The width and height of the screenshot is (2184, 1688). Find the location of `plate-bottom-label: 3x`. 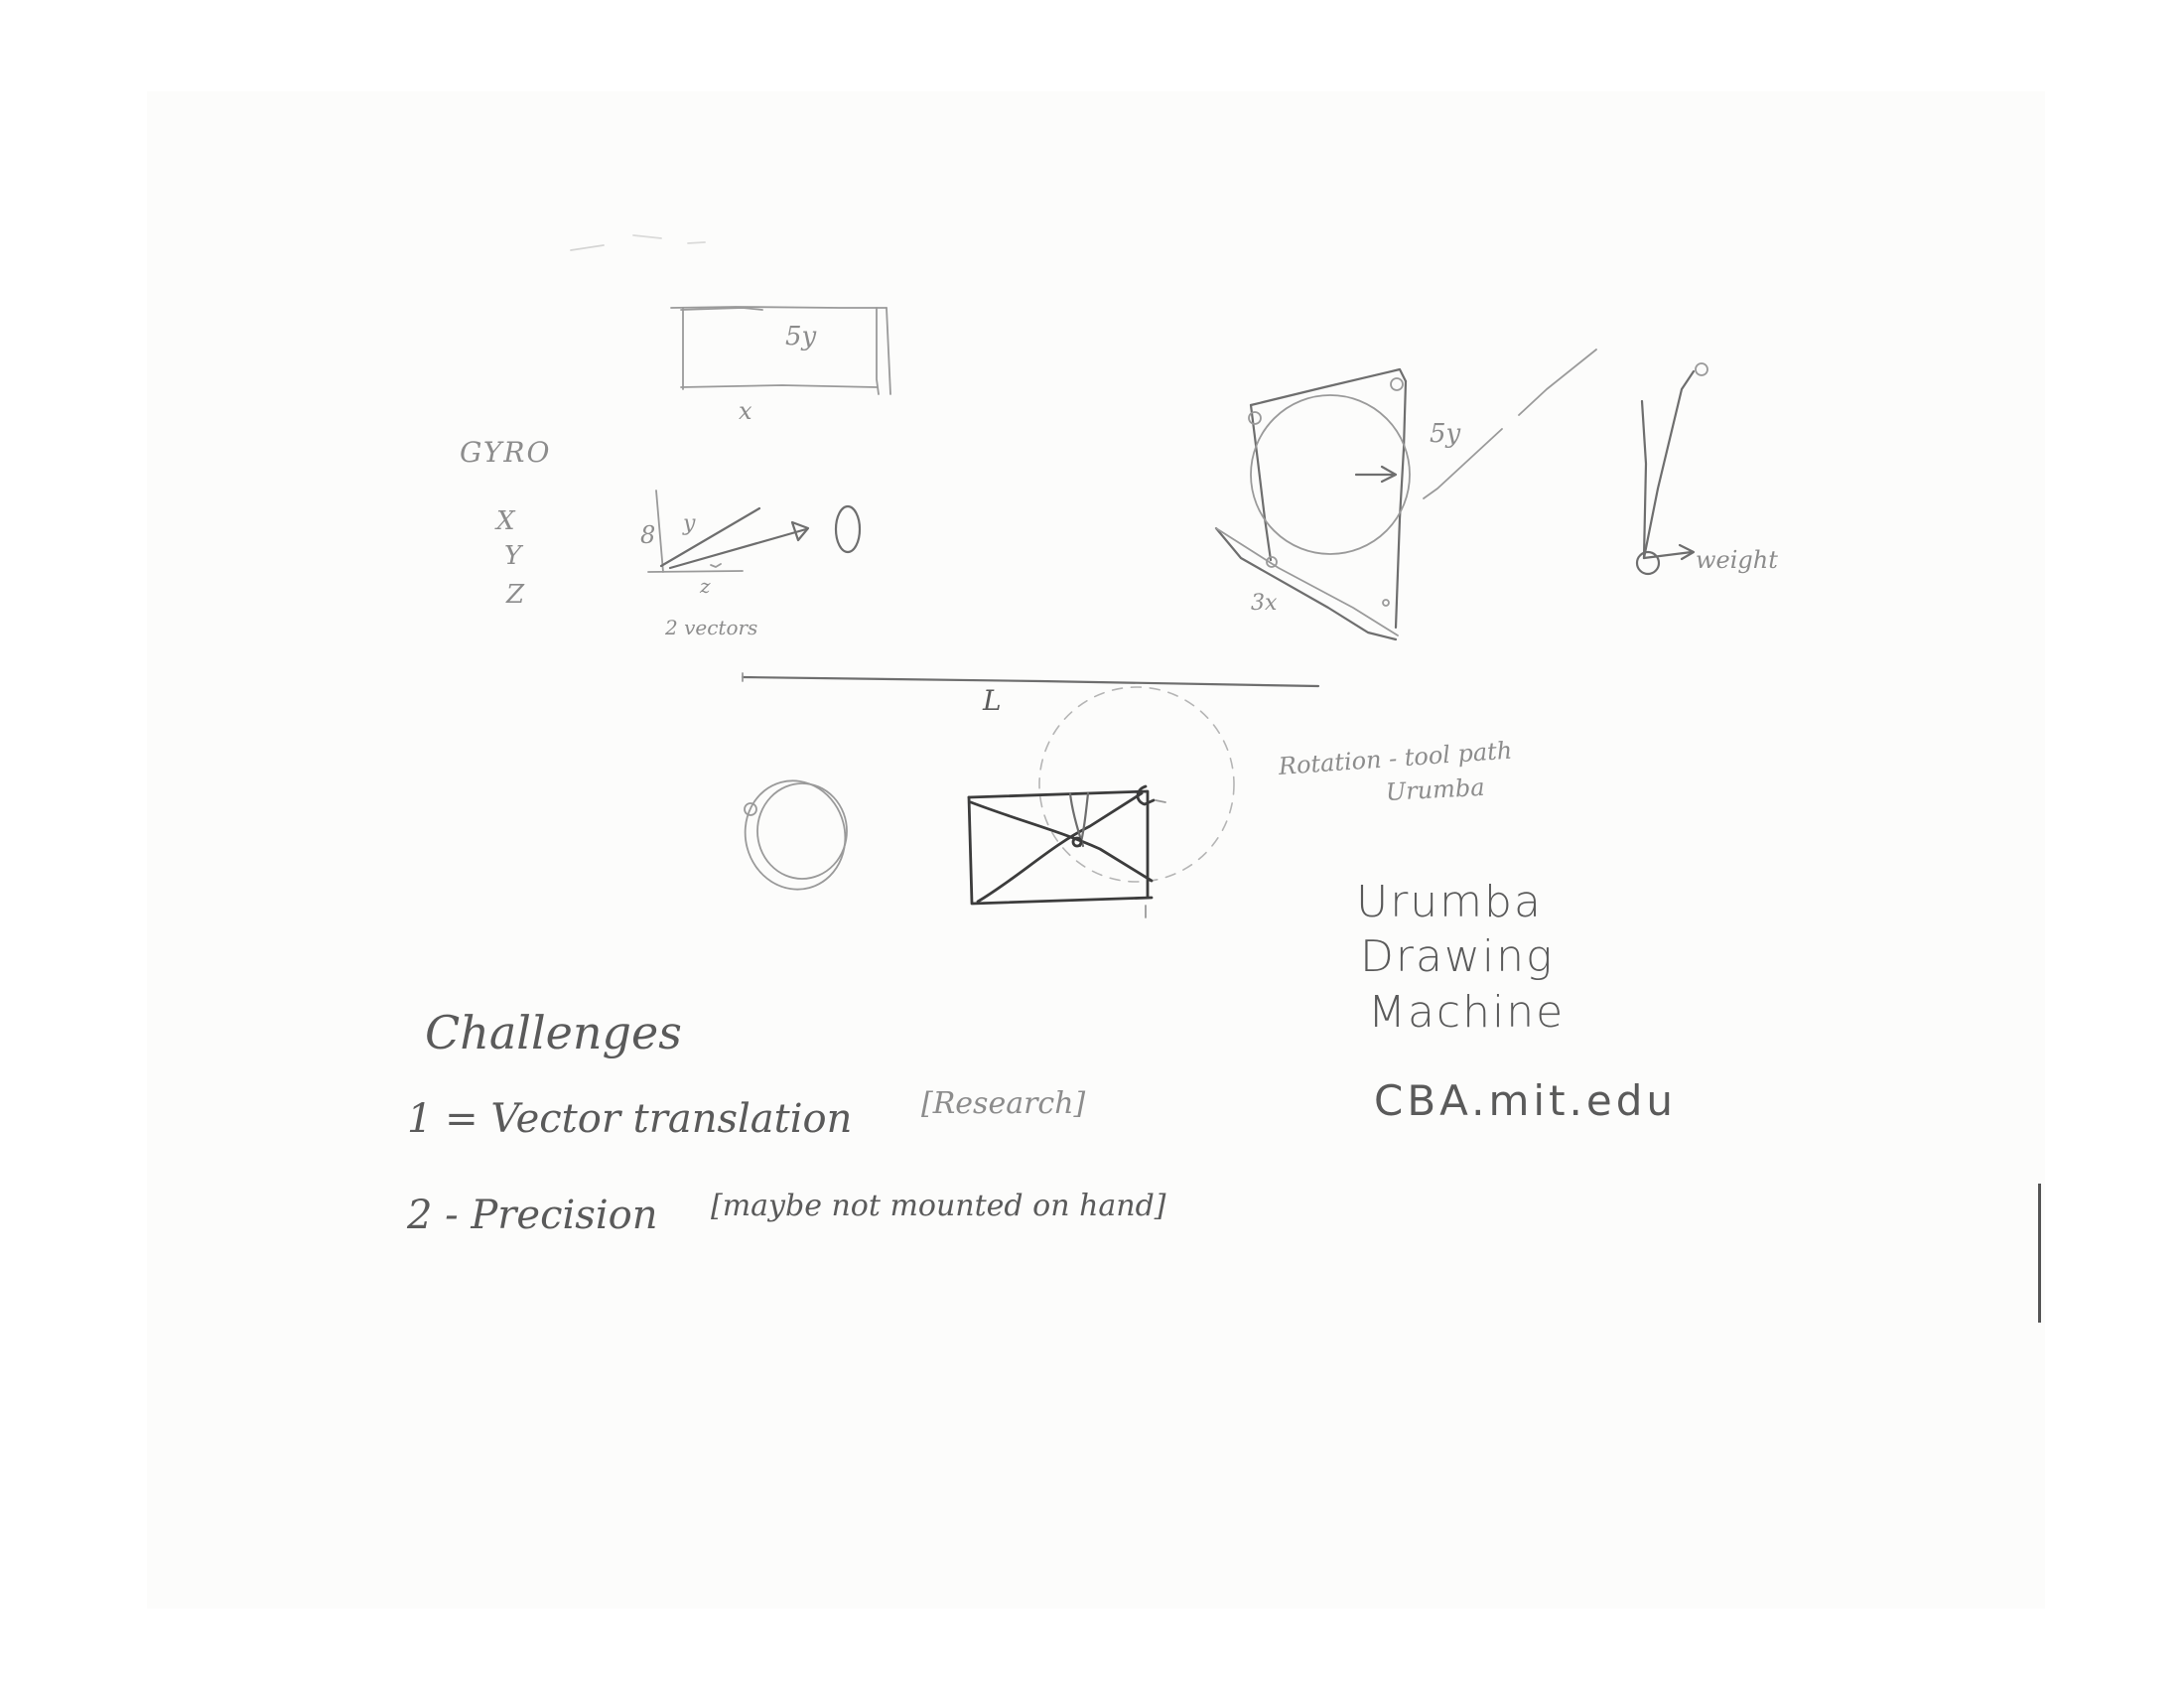

plate-bottom-label: 3x is located at coordinates (1264, 603).